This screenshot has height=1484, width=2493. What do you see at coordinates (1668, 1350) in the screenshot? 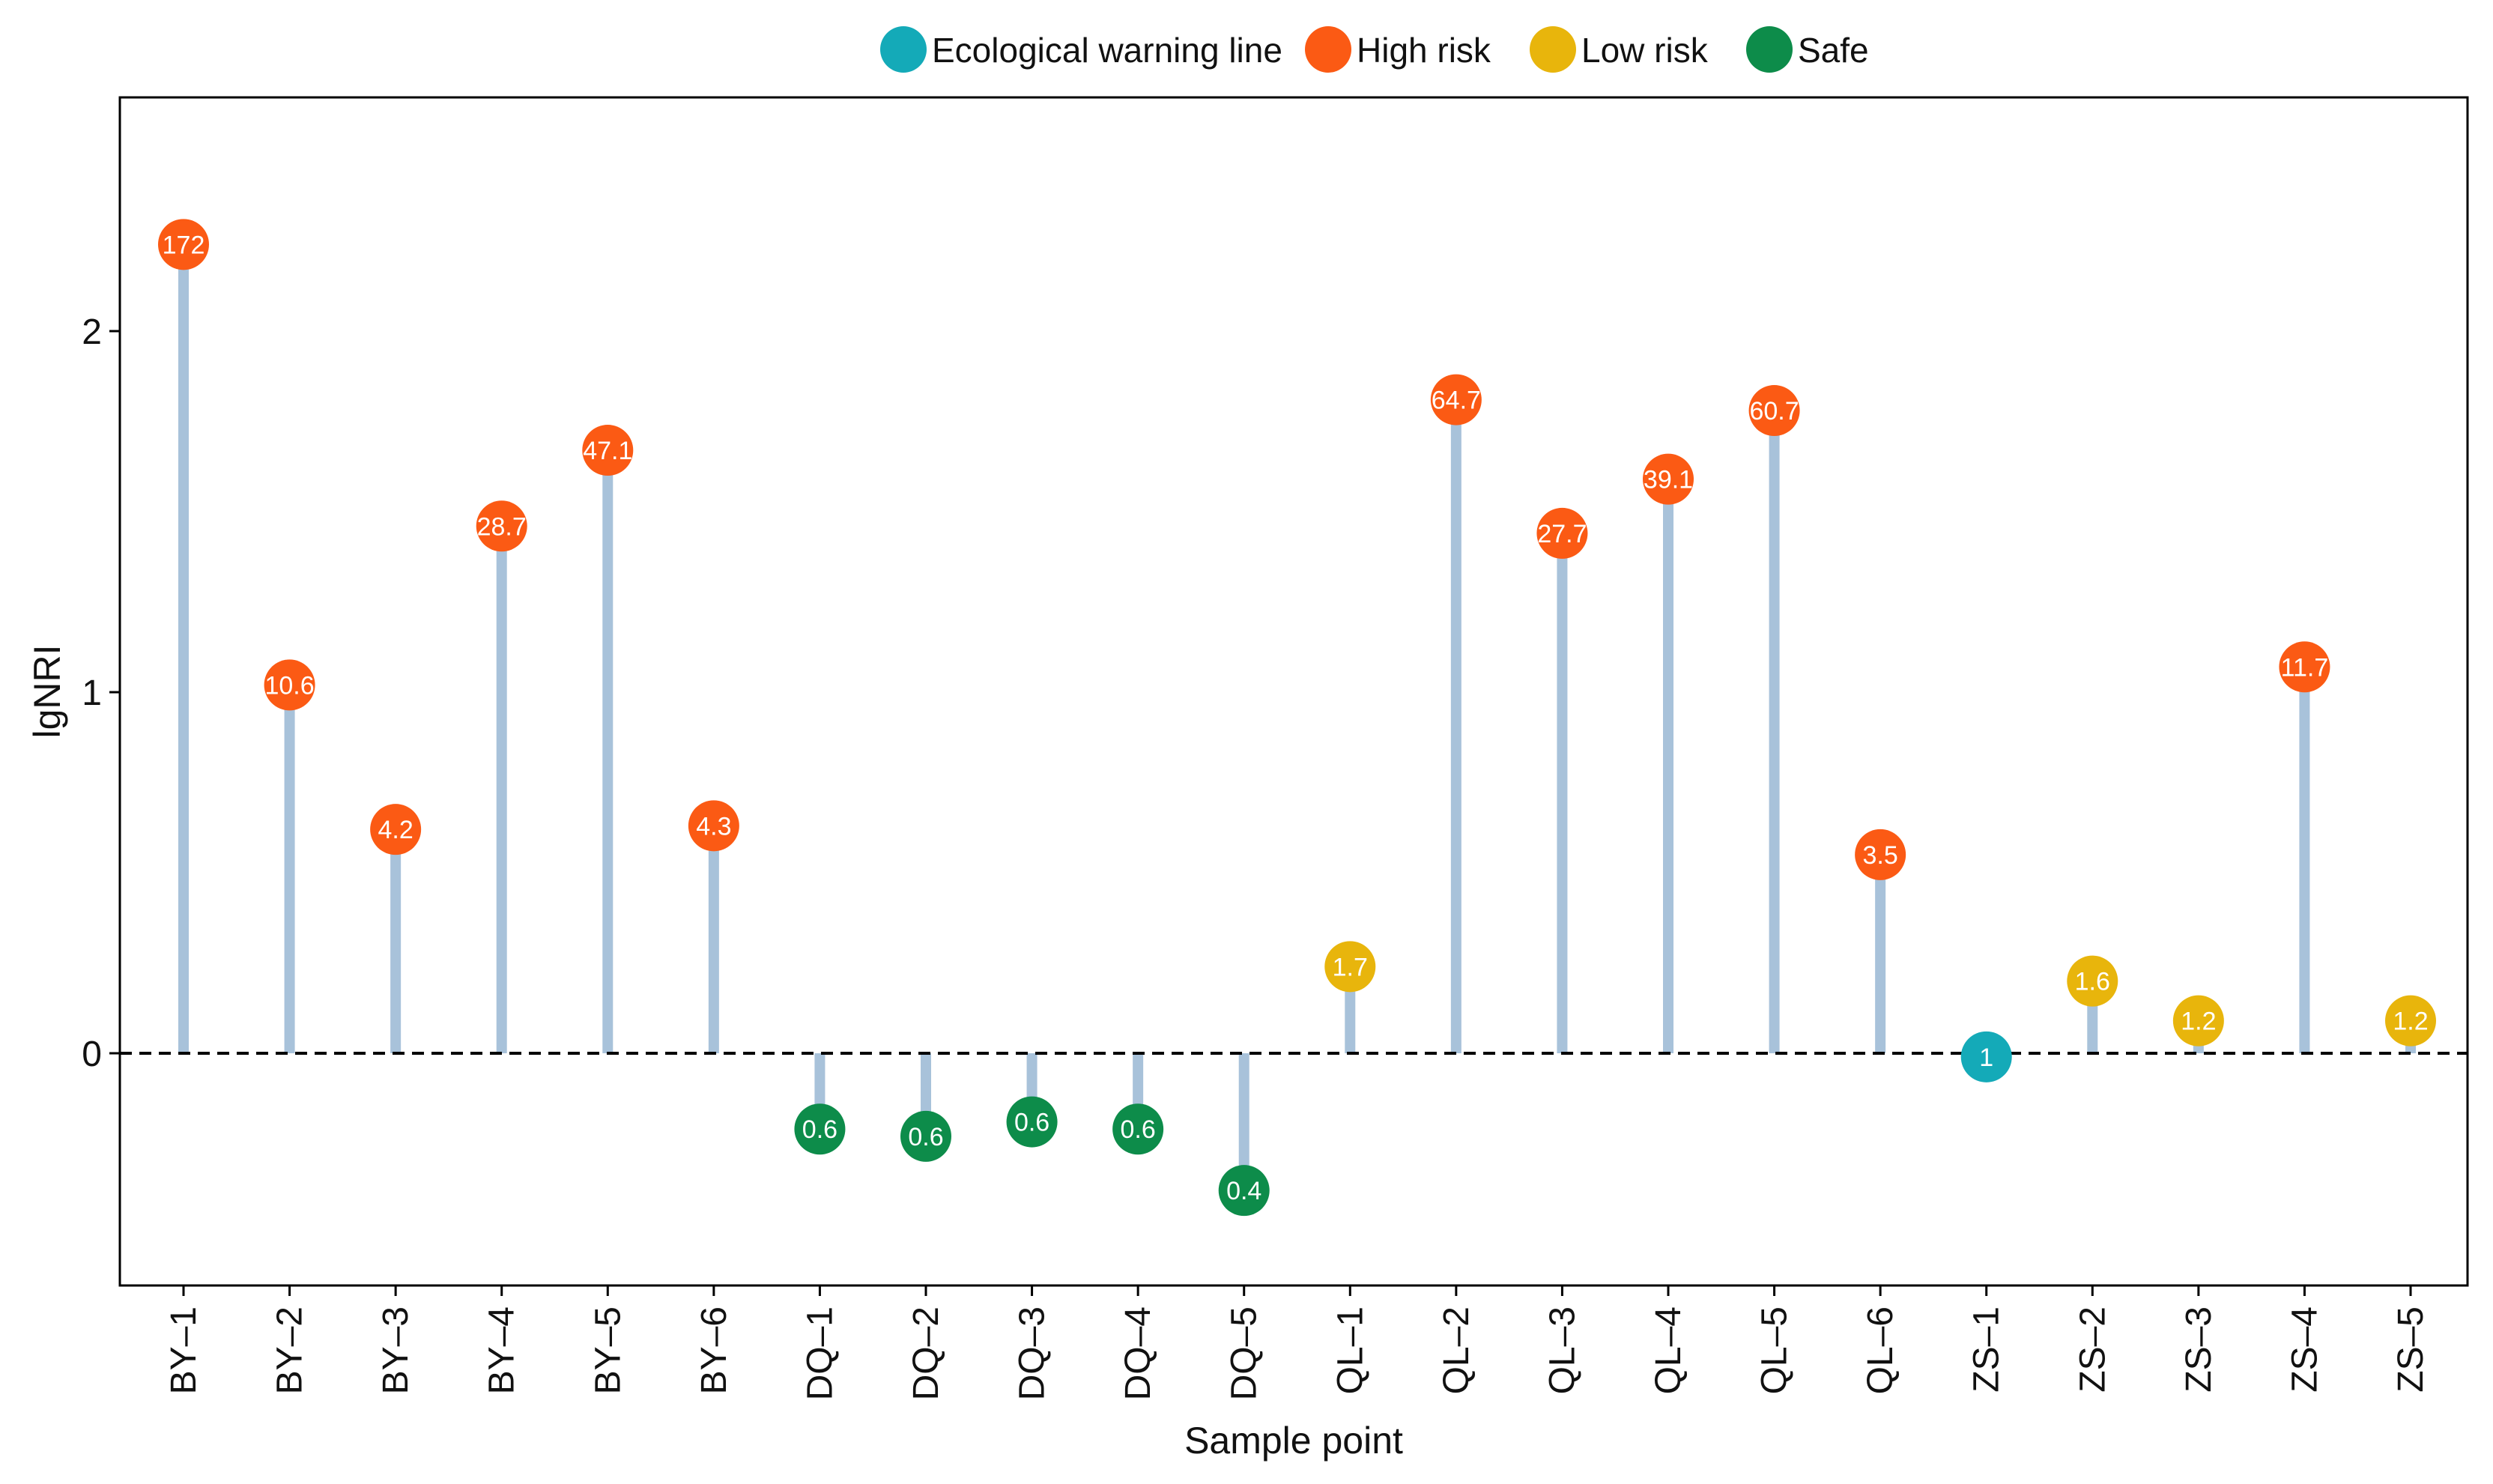
I see `x-tick-label: QL–4` at bounding box center [1668, 1350].